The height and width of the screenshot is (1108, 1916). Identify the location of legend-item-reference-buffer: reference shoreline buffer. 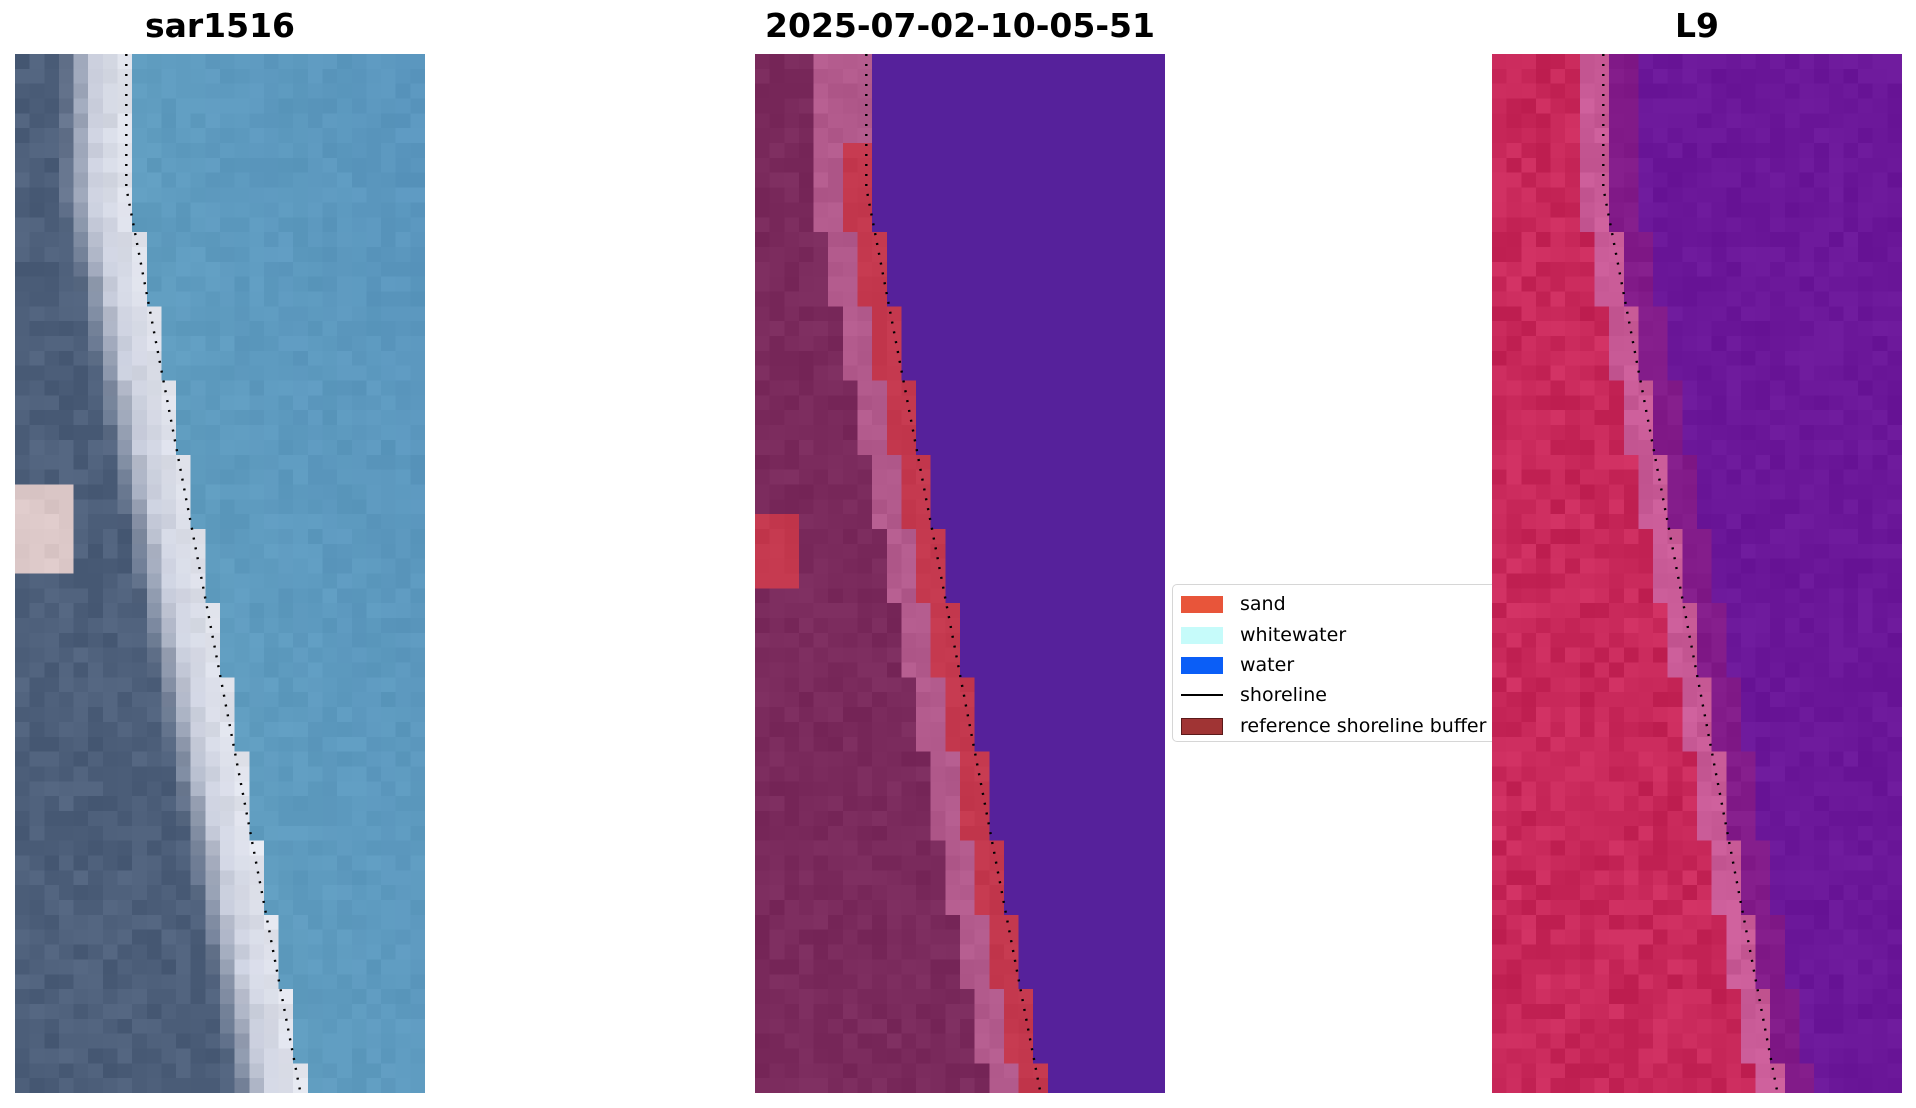
(1333, 726).